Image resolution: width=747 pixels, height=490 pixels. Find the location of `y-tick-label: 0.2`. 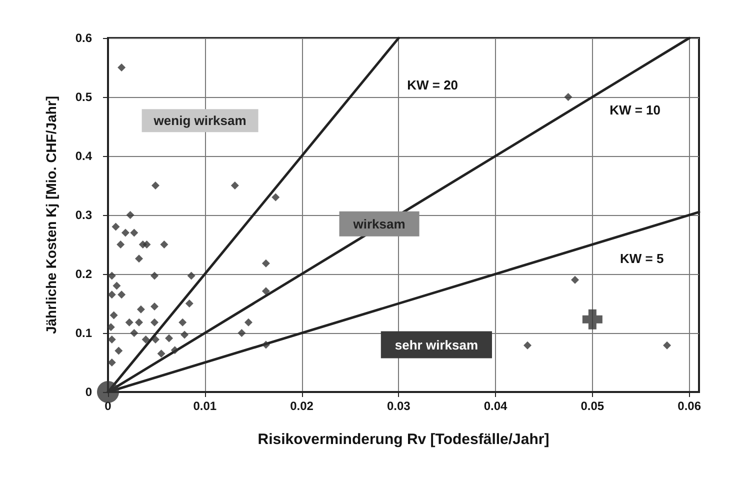

y-tick-label: 0.2 is located at coordinates (83, 274).